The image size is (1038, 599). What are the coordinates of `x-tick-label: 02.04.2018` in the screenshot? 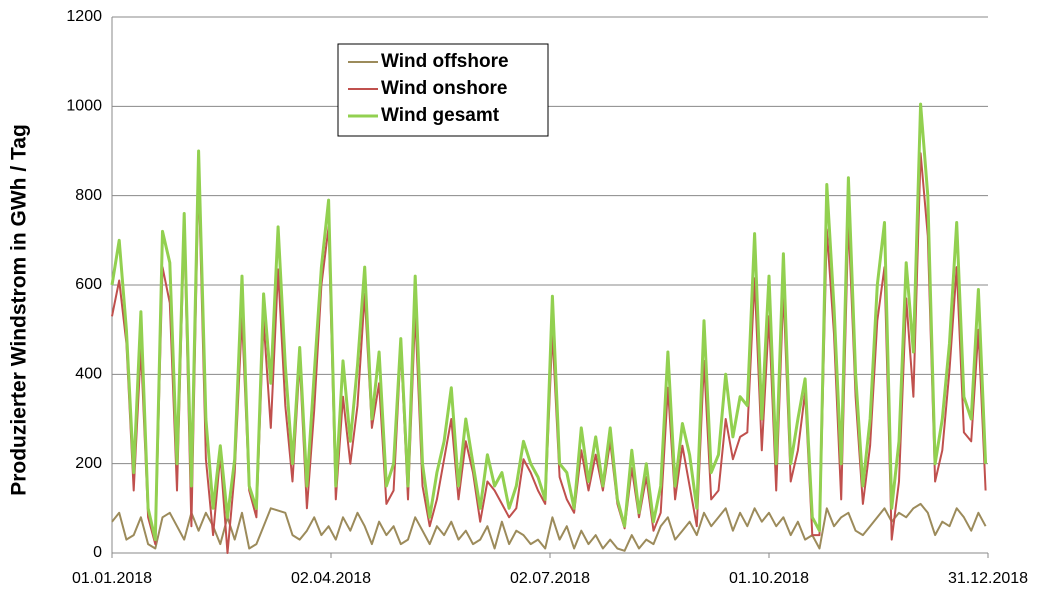 It's located at (331, 578).